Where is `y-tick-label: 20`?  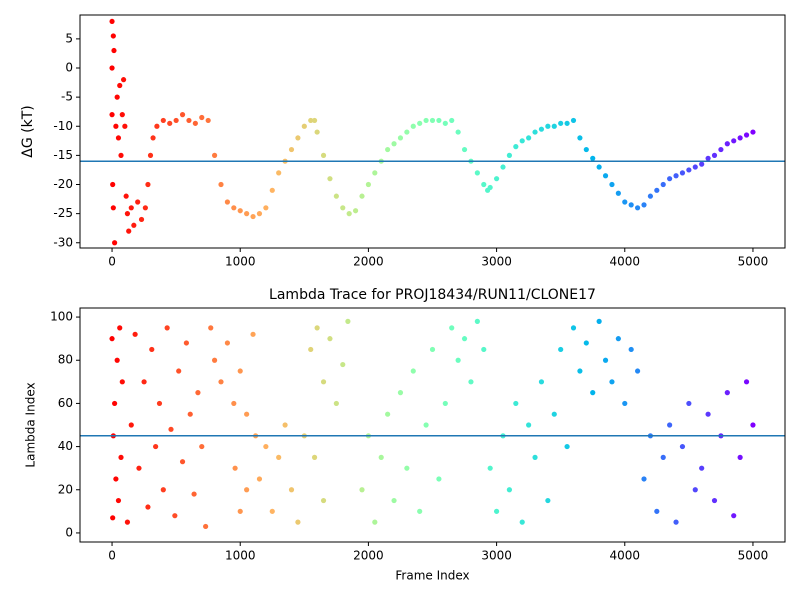 y-tick-label: 20 is located at coordinates (65, 489).